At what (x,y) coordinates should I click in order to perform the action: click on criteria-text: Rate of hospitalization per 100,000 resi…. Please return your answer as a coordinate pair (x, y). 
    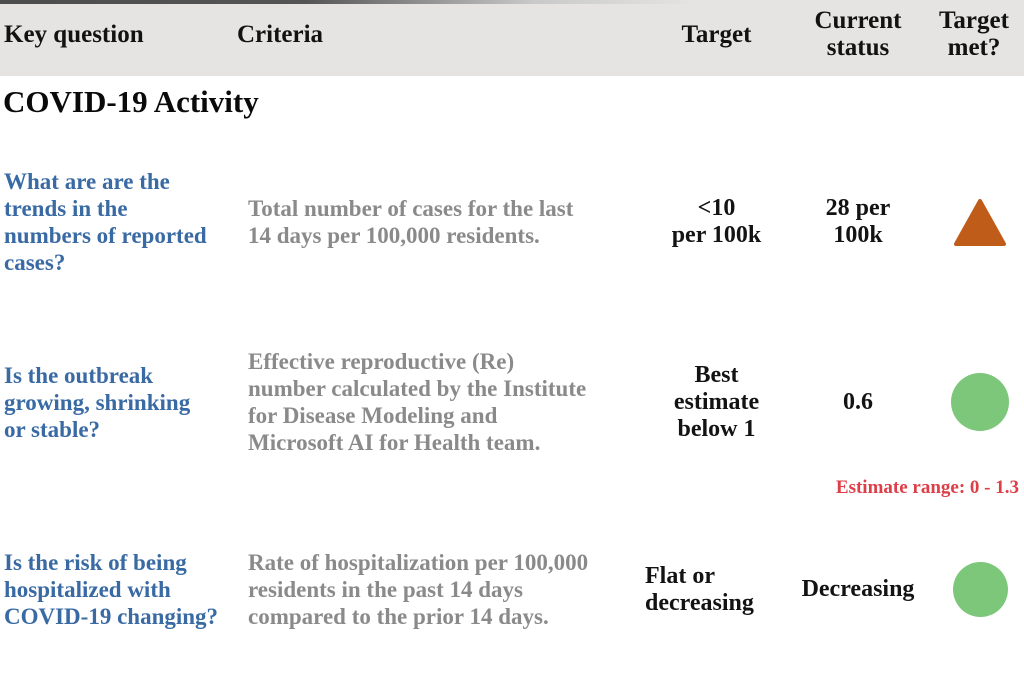
    Looking at the image, I should click on (418, 589).